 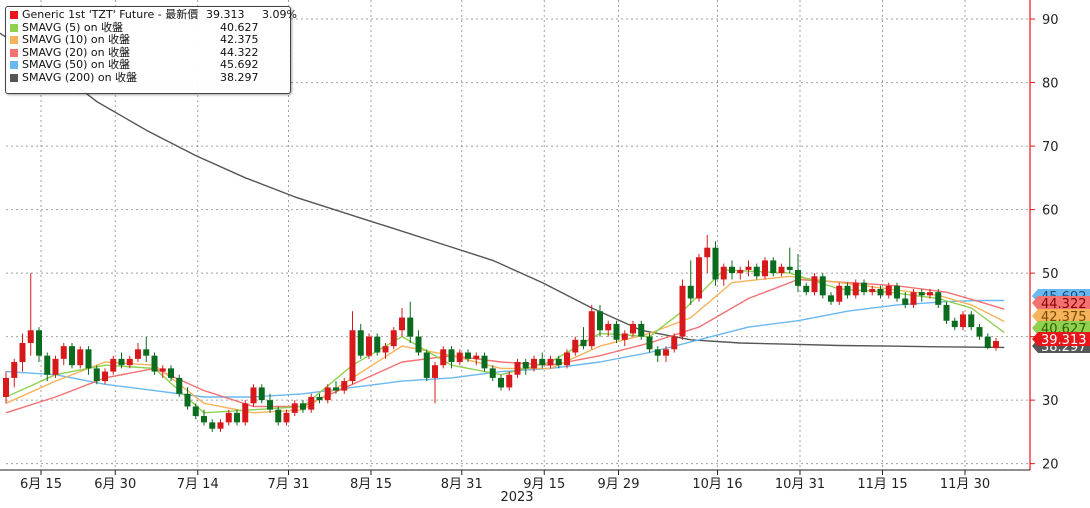 What do you see at coordinates (73, 27) in the screenshot?
I see `legend-label: SMAVG (5) on 收盤` at bounding box center [73, 27].